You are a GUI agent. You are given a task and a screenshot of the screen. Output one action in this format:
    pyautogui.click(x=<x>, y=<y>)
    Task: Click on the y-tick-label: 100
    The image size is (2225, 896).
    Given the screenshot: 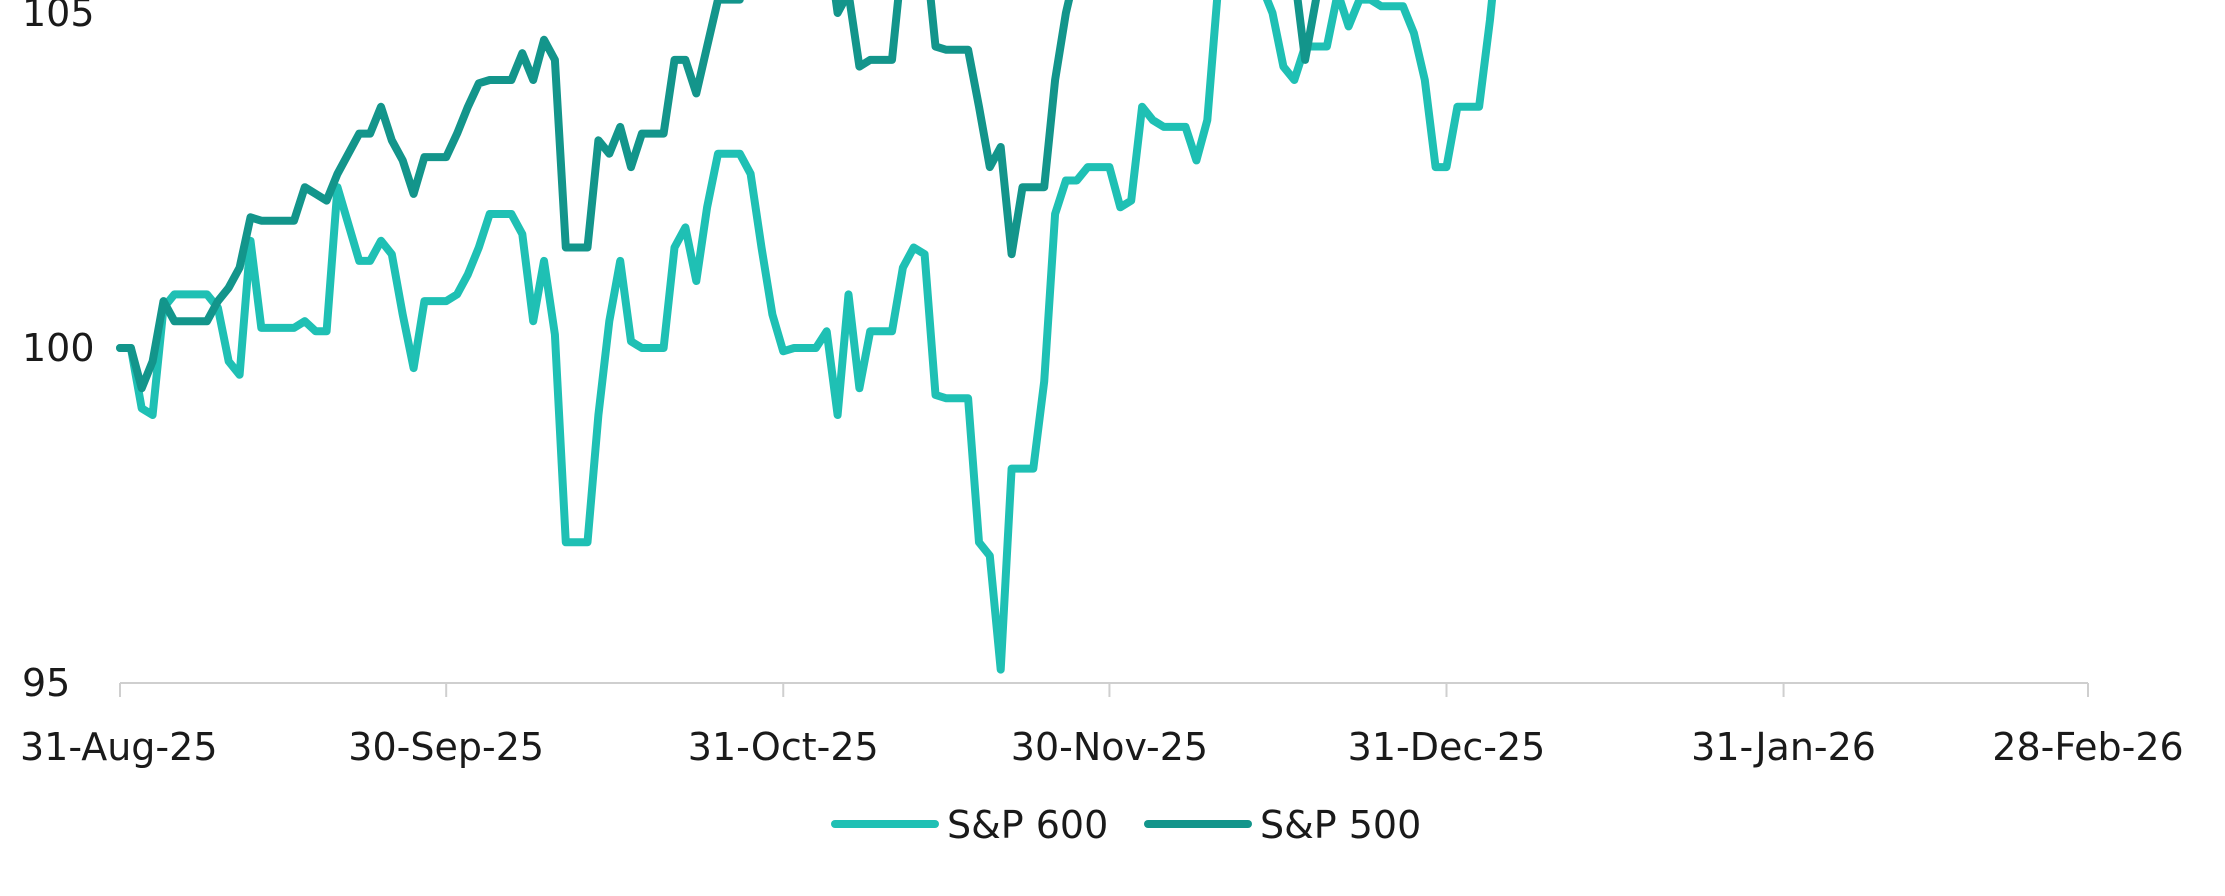 What is the action you would take?
    pyautogui.click(x=58, y=348)
    